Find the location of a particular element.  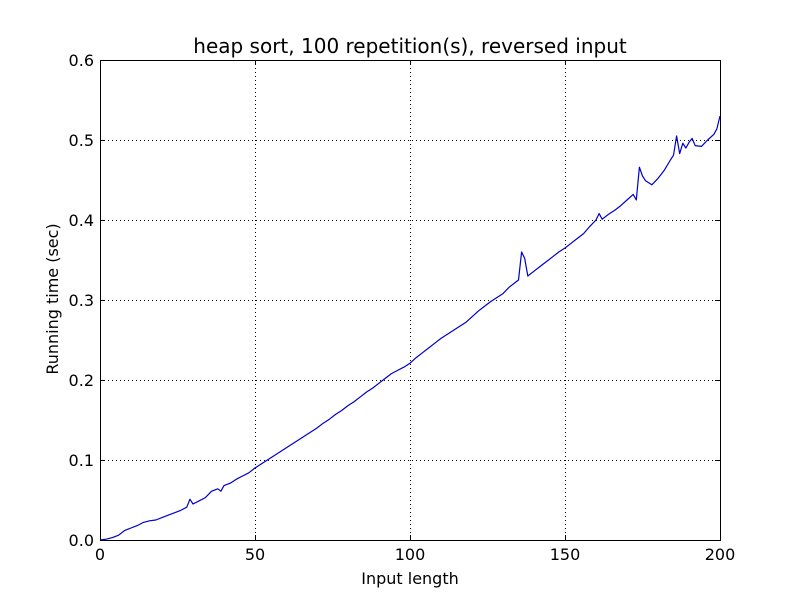

x-tick-label: 100 is located at coordinates (410, 554).